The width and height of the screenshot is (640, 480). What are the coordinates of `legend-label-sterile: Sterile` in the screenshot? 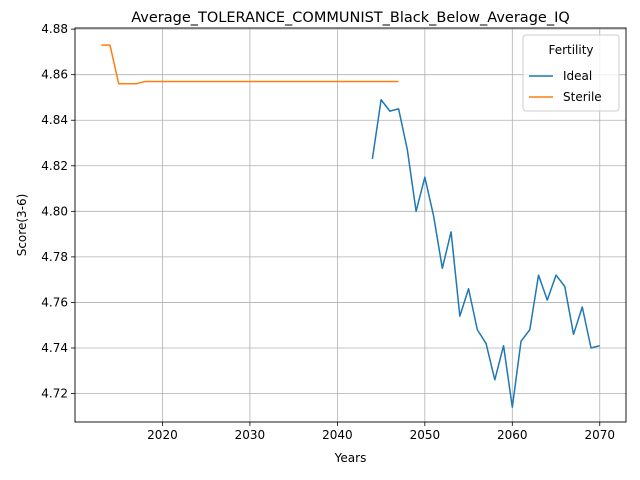 It's located at (582, 97).